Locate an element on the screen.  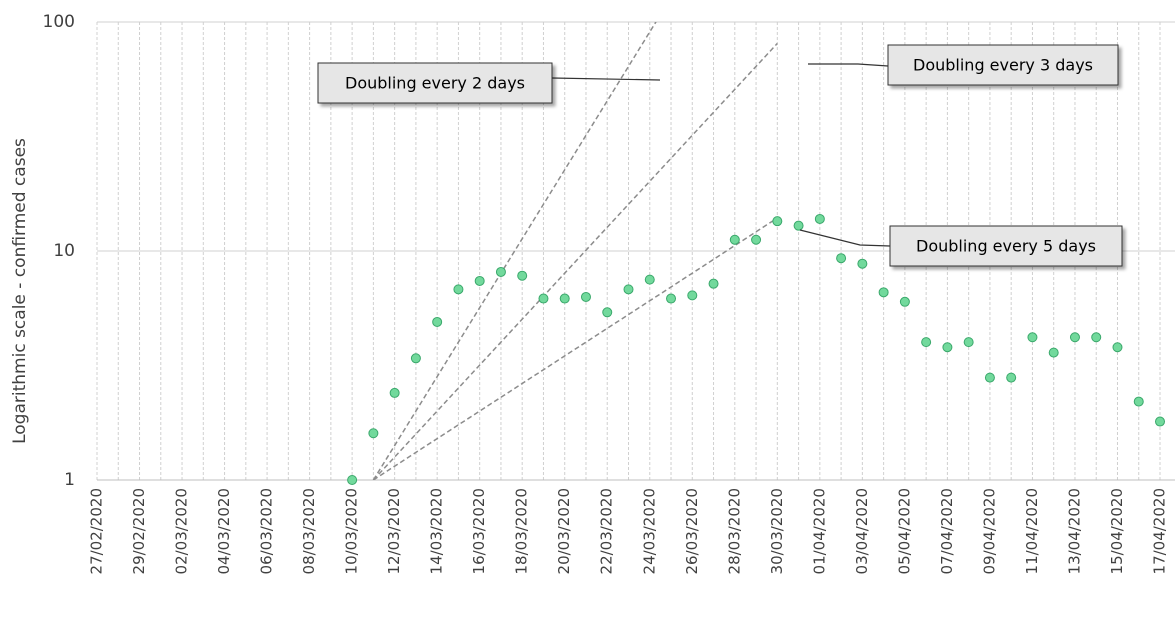
x-tick-label: 29/02/2020 is located at coordinates (139, 531).